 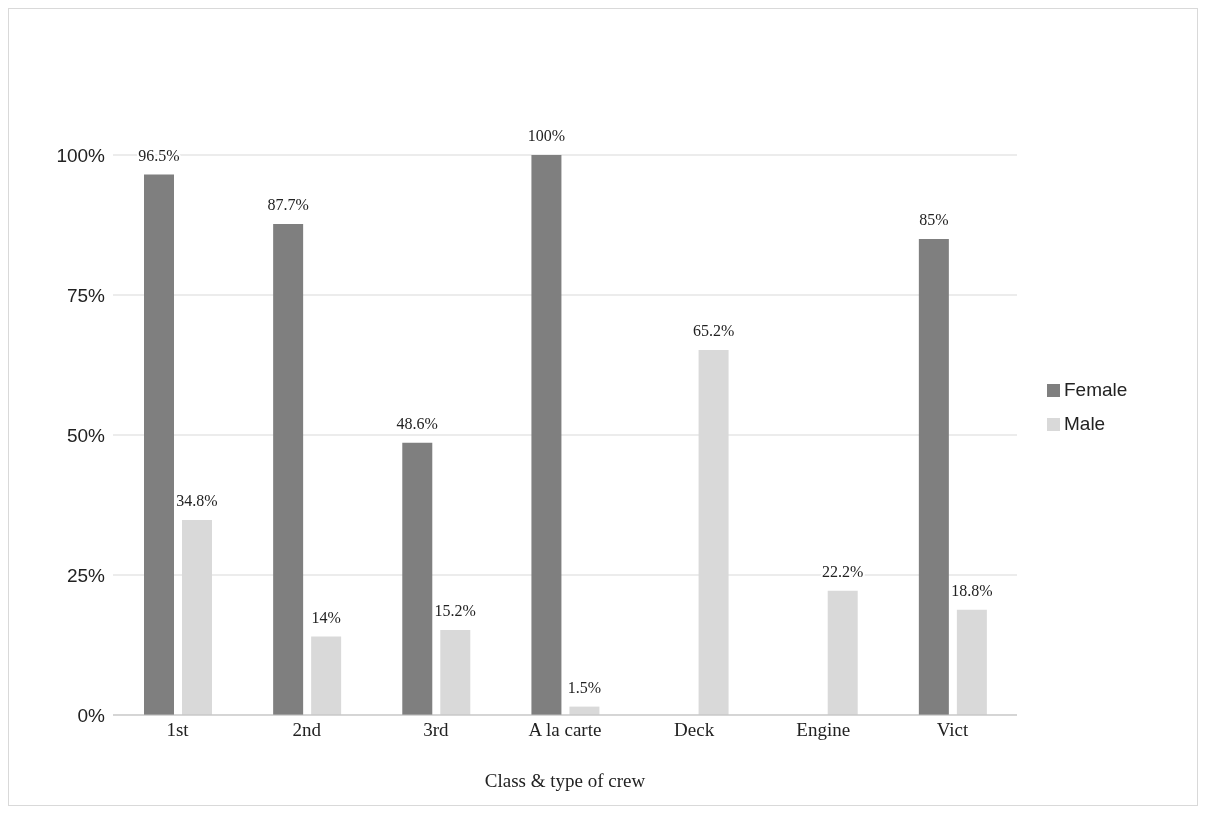 What do you see at coordinates (86, 575) in the screenshot?
I see `y-tick-label: 25%` at bounding box center [86, 575].